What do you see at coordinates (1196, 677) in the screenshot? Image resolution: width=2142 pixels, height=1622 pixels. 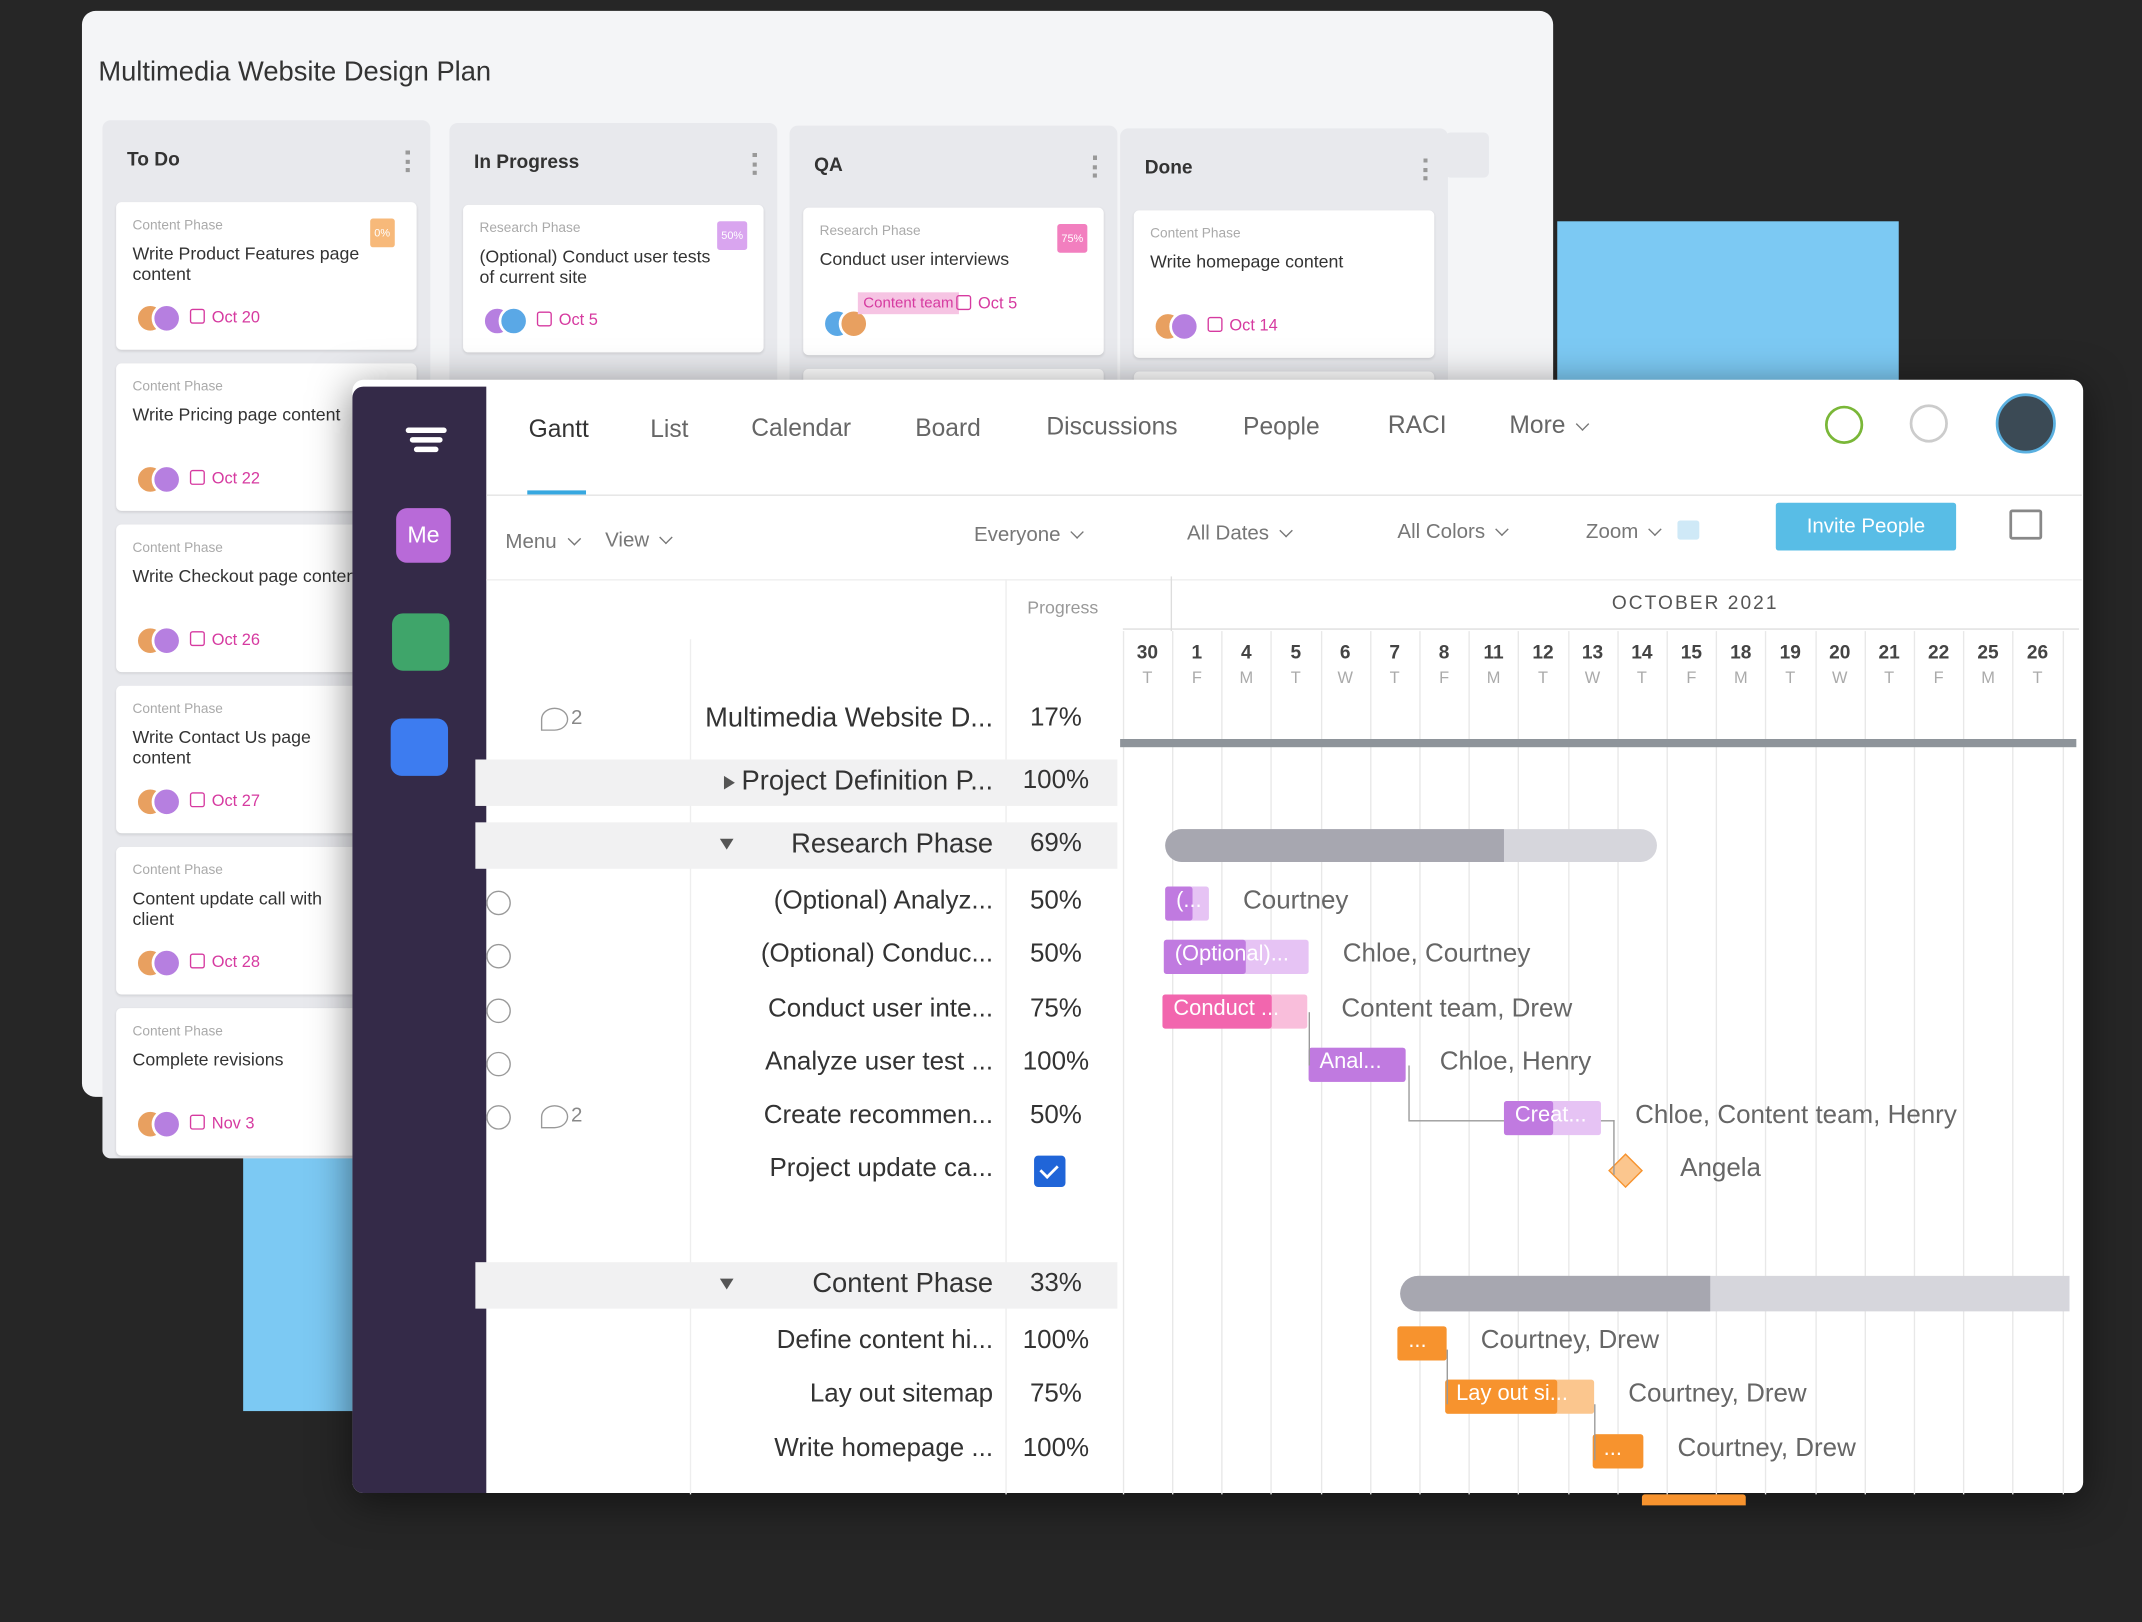 I see `weekday: F` at bounding box center [1196, 677].